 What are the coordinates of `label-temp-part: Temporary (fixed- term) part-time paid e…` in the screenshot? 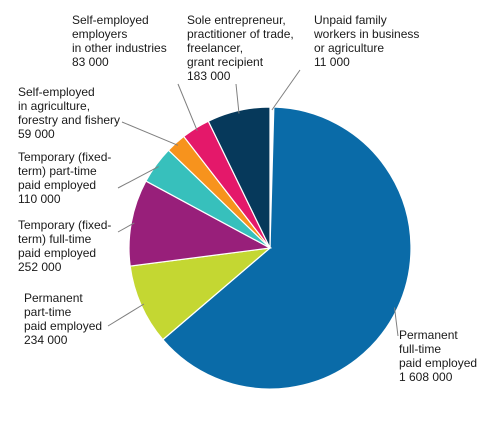 It's located at (66, 178).